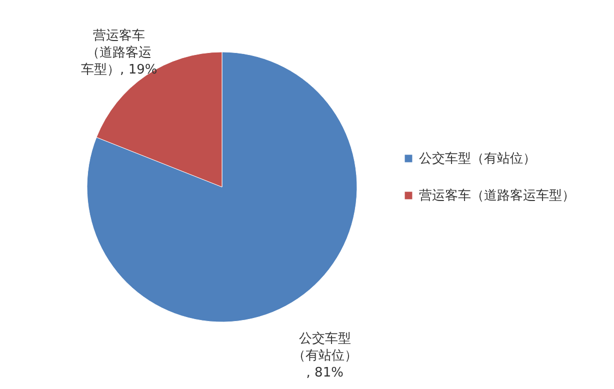  I want to click on data-label: 公交车型（有站位）, 81%, so click(325, 355).